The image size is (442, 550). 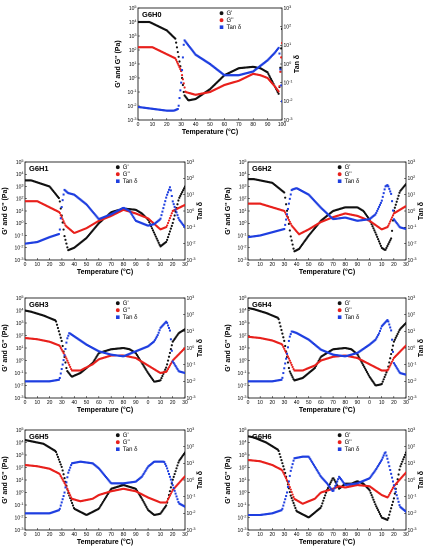 I want to click on x-tick-label: 0, so click(x=369, y=535).